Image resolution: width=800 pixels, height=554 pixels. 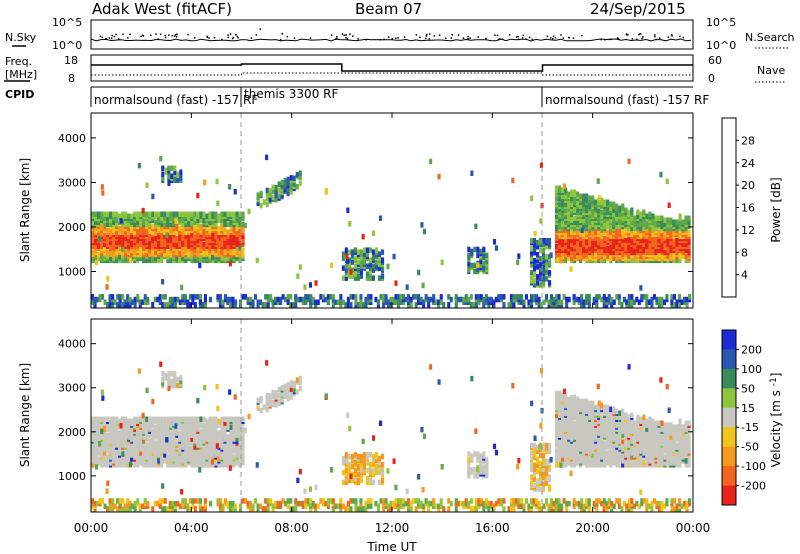 What do you see at coordinates (744, 275) in the screenshot?
I see `power-colorbar-tick: 4` at bounding box center [744, 275].